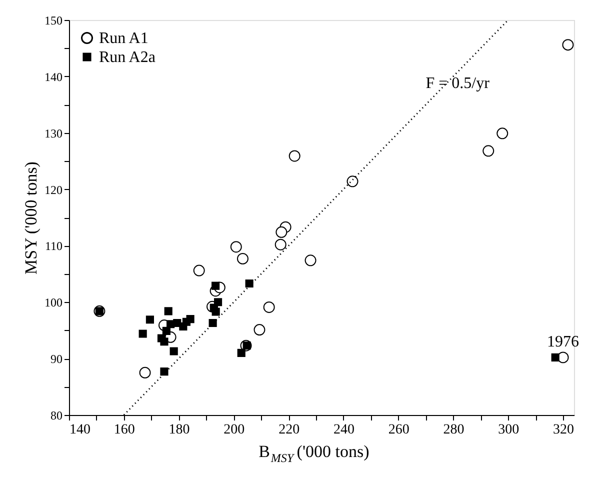 This screenshot has width=601, height=483. I want to click on y-axis-title: MSY ('000 tons), so click(31, 218).